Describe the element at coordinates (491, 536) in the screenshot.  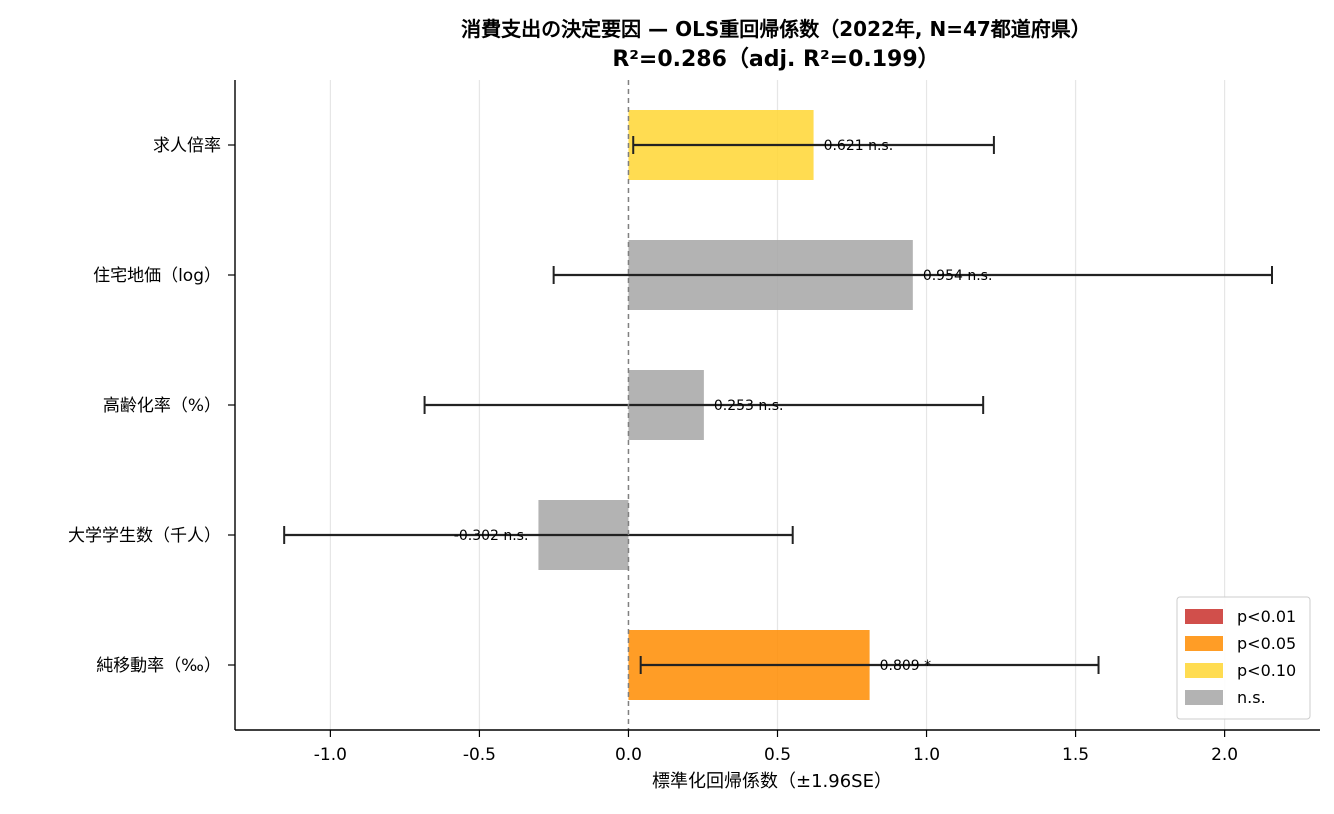
I see `bar-value-label-3: -0.302 n.s.` at that location.